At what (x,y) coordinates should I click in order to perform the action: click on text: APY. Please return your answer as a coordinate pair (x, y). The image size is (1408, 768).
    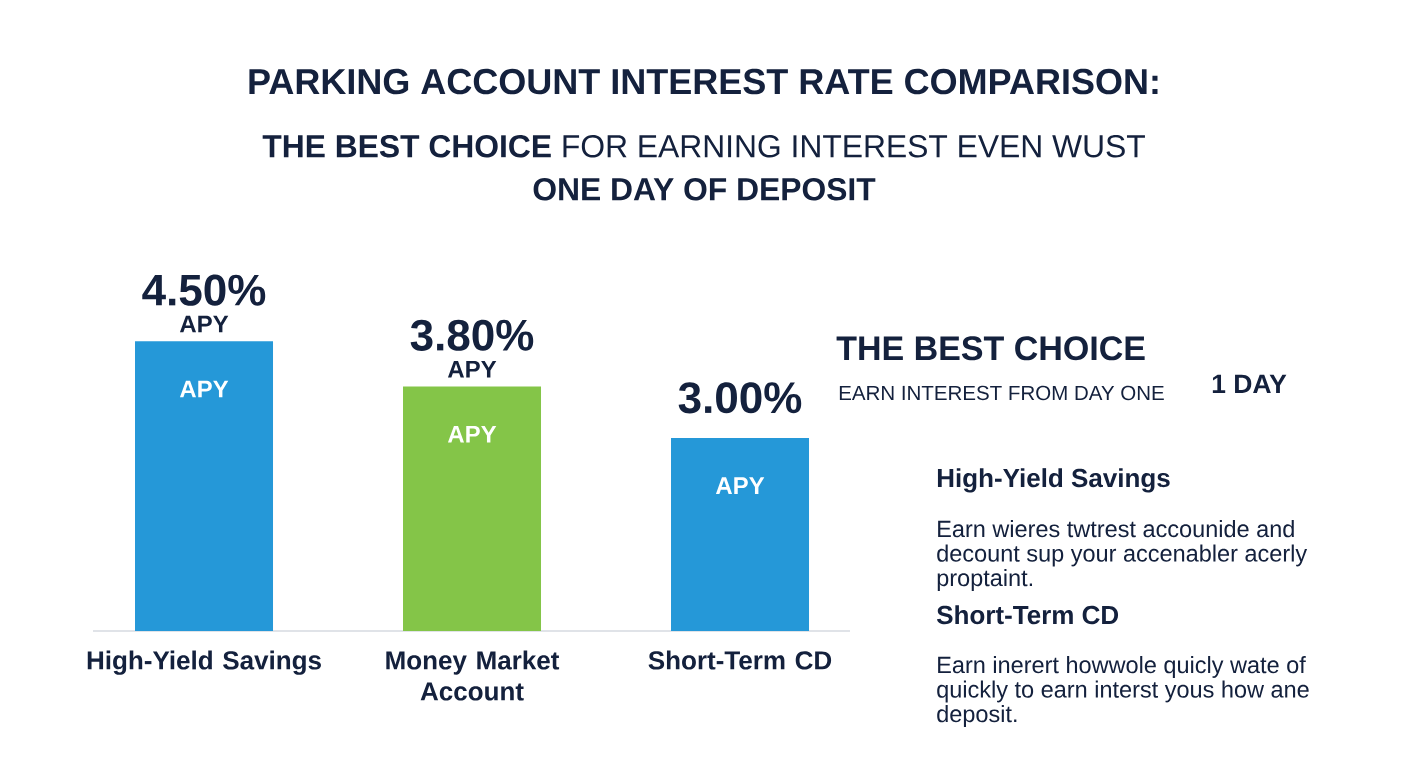
    Looking at the image, I should click on (204, 324).